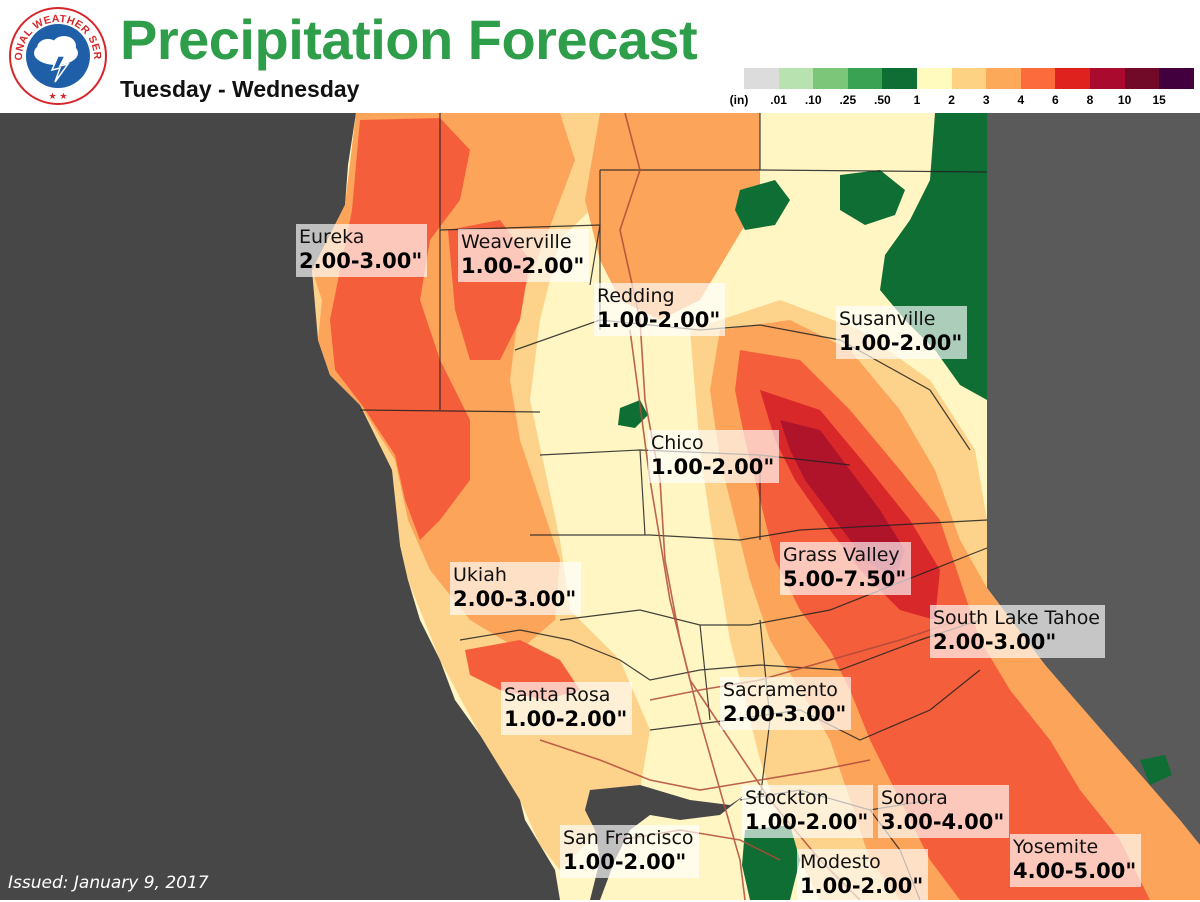 Image resolution: width=1200 pixels, height=902 pixels. Describe the element at coordinates (986, 100) in the screenshot. I see `legend-tick-label: 3` at that location.